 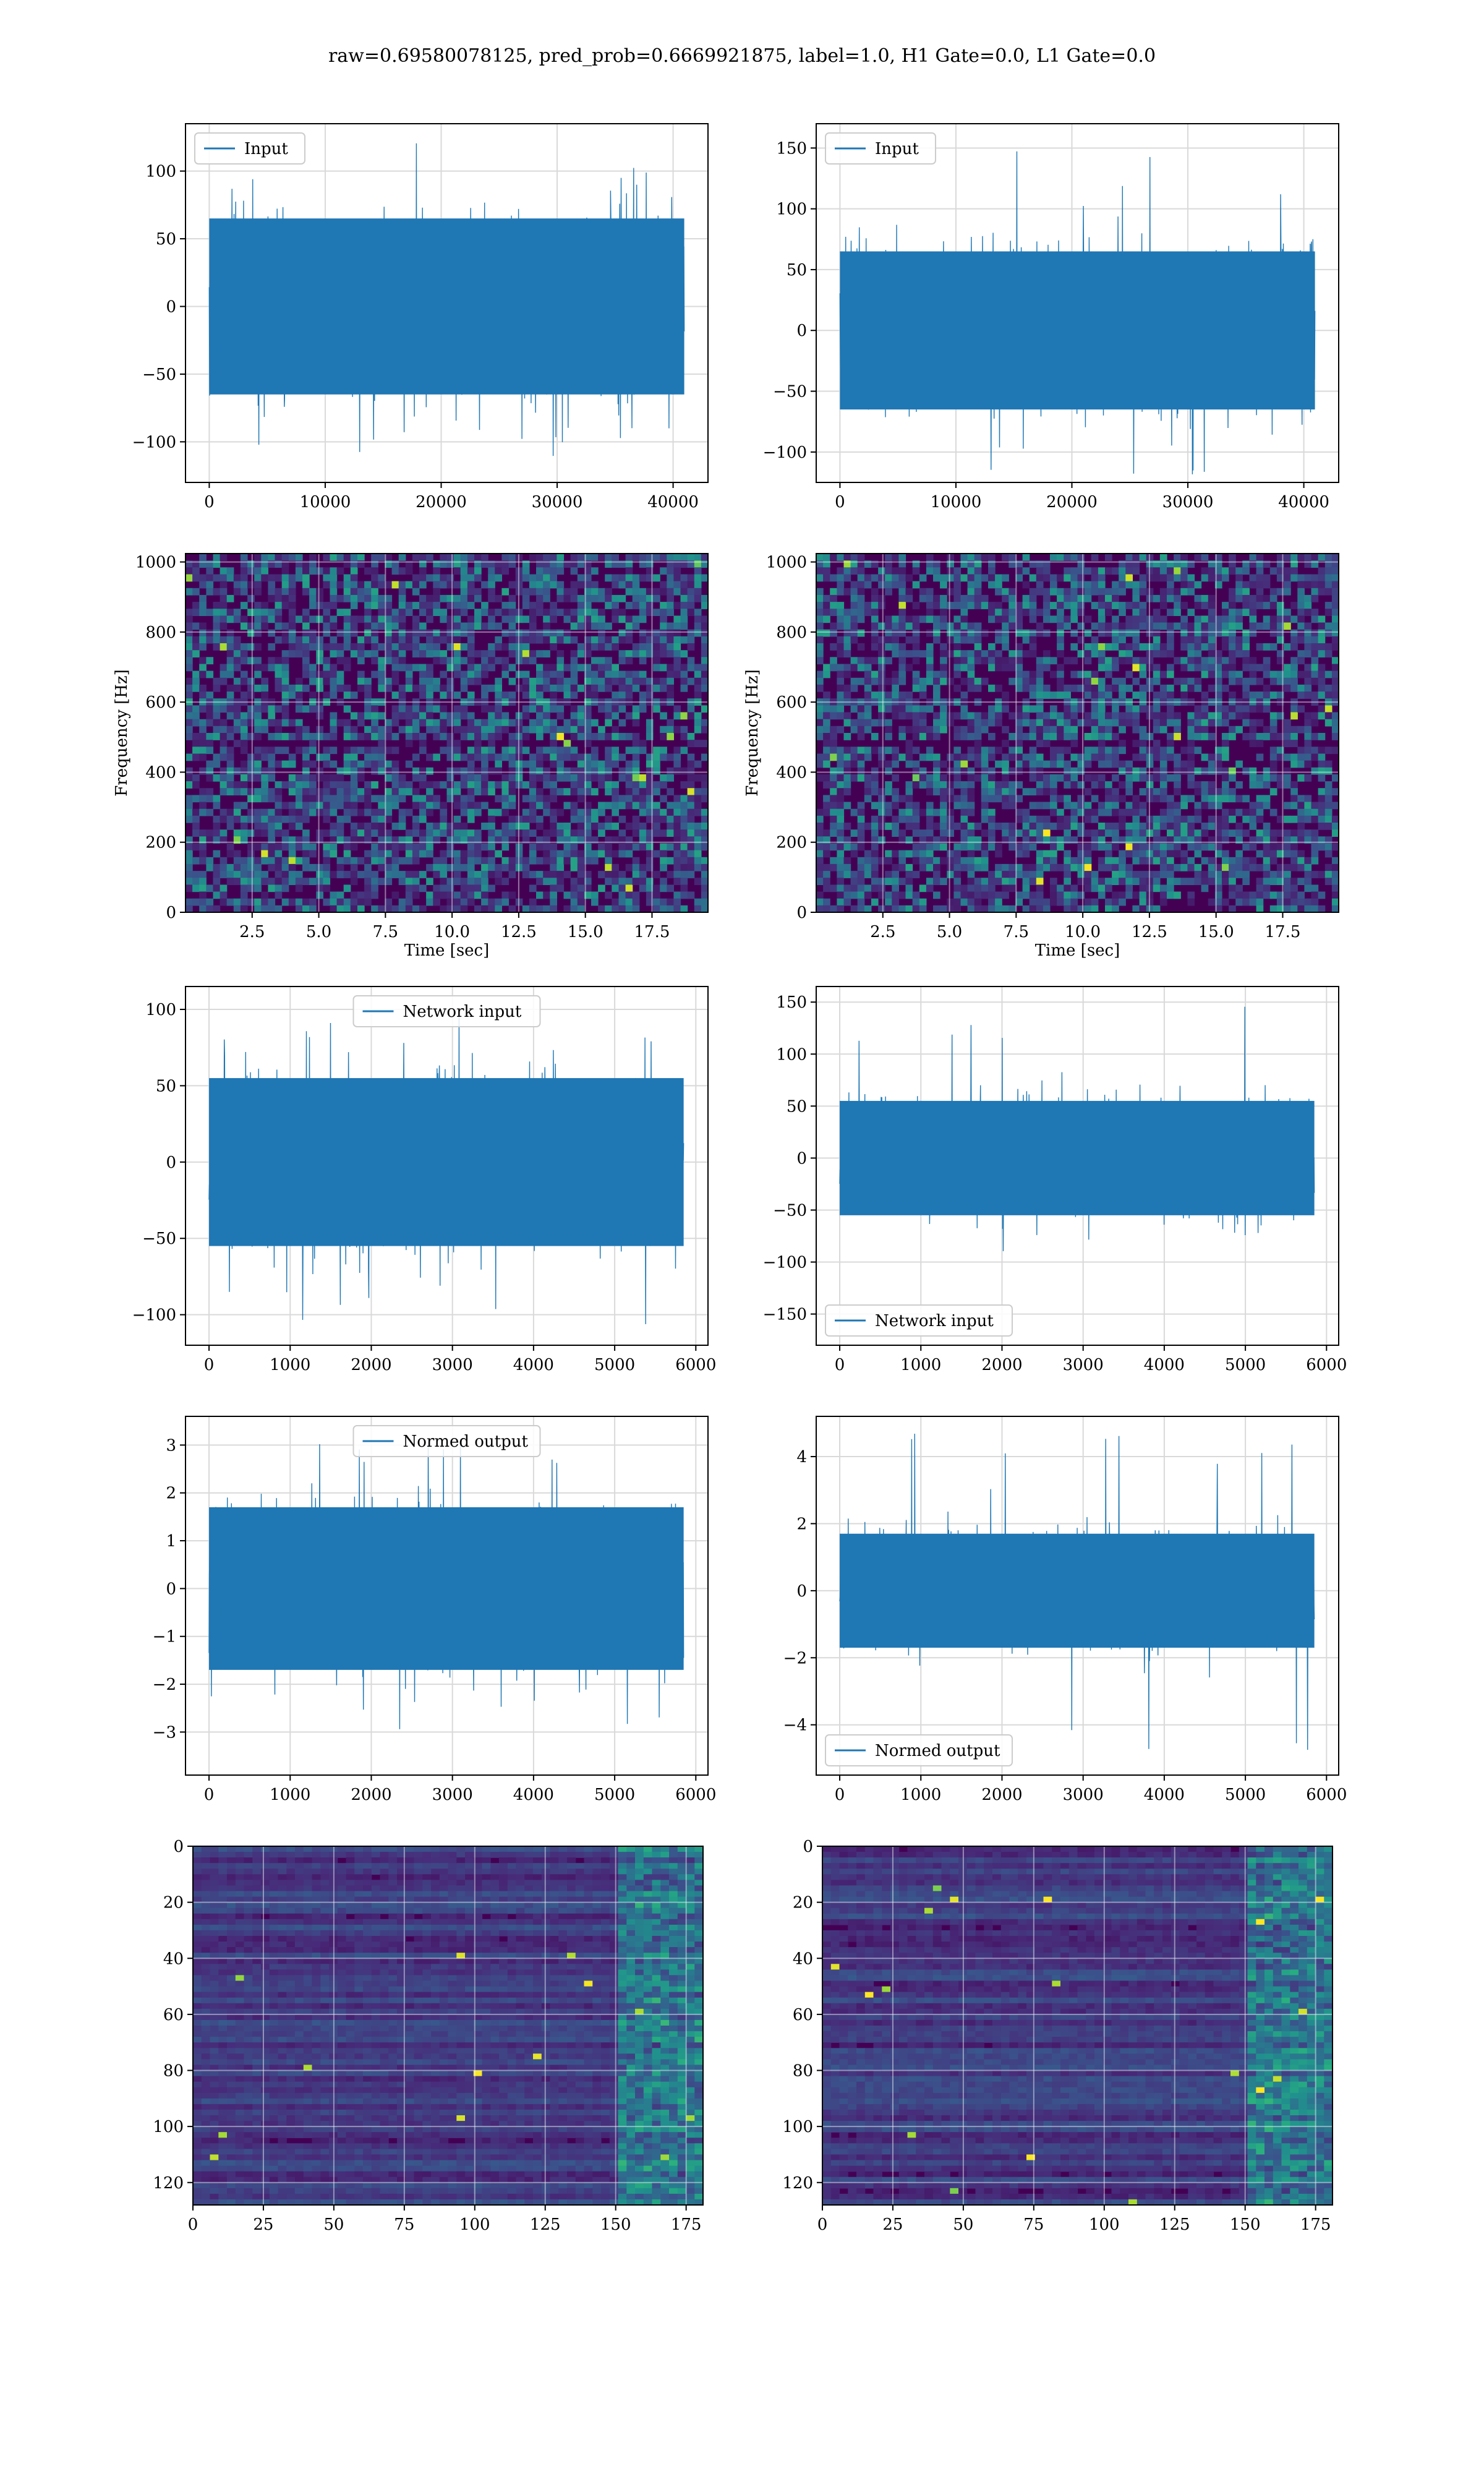 What do you see at coordinates (1077, 1590) in the screenshot?
I see `l1-normed-output-series-band` at bounding box center [1077, 1590].